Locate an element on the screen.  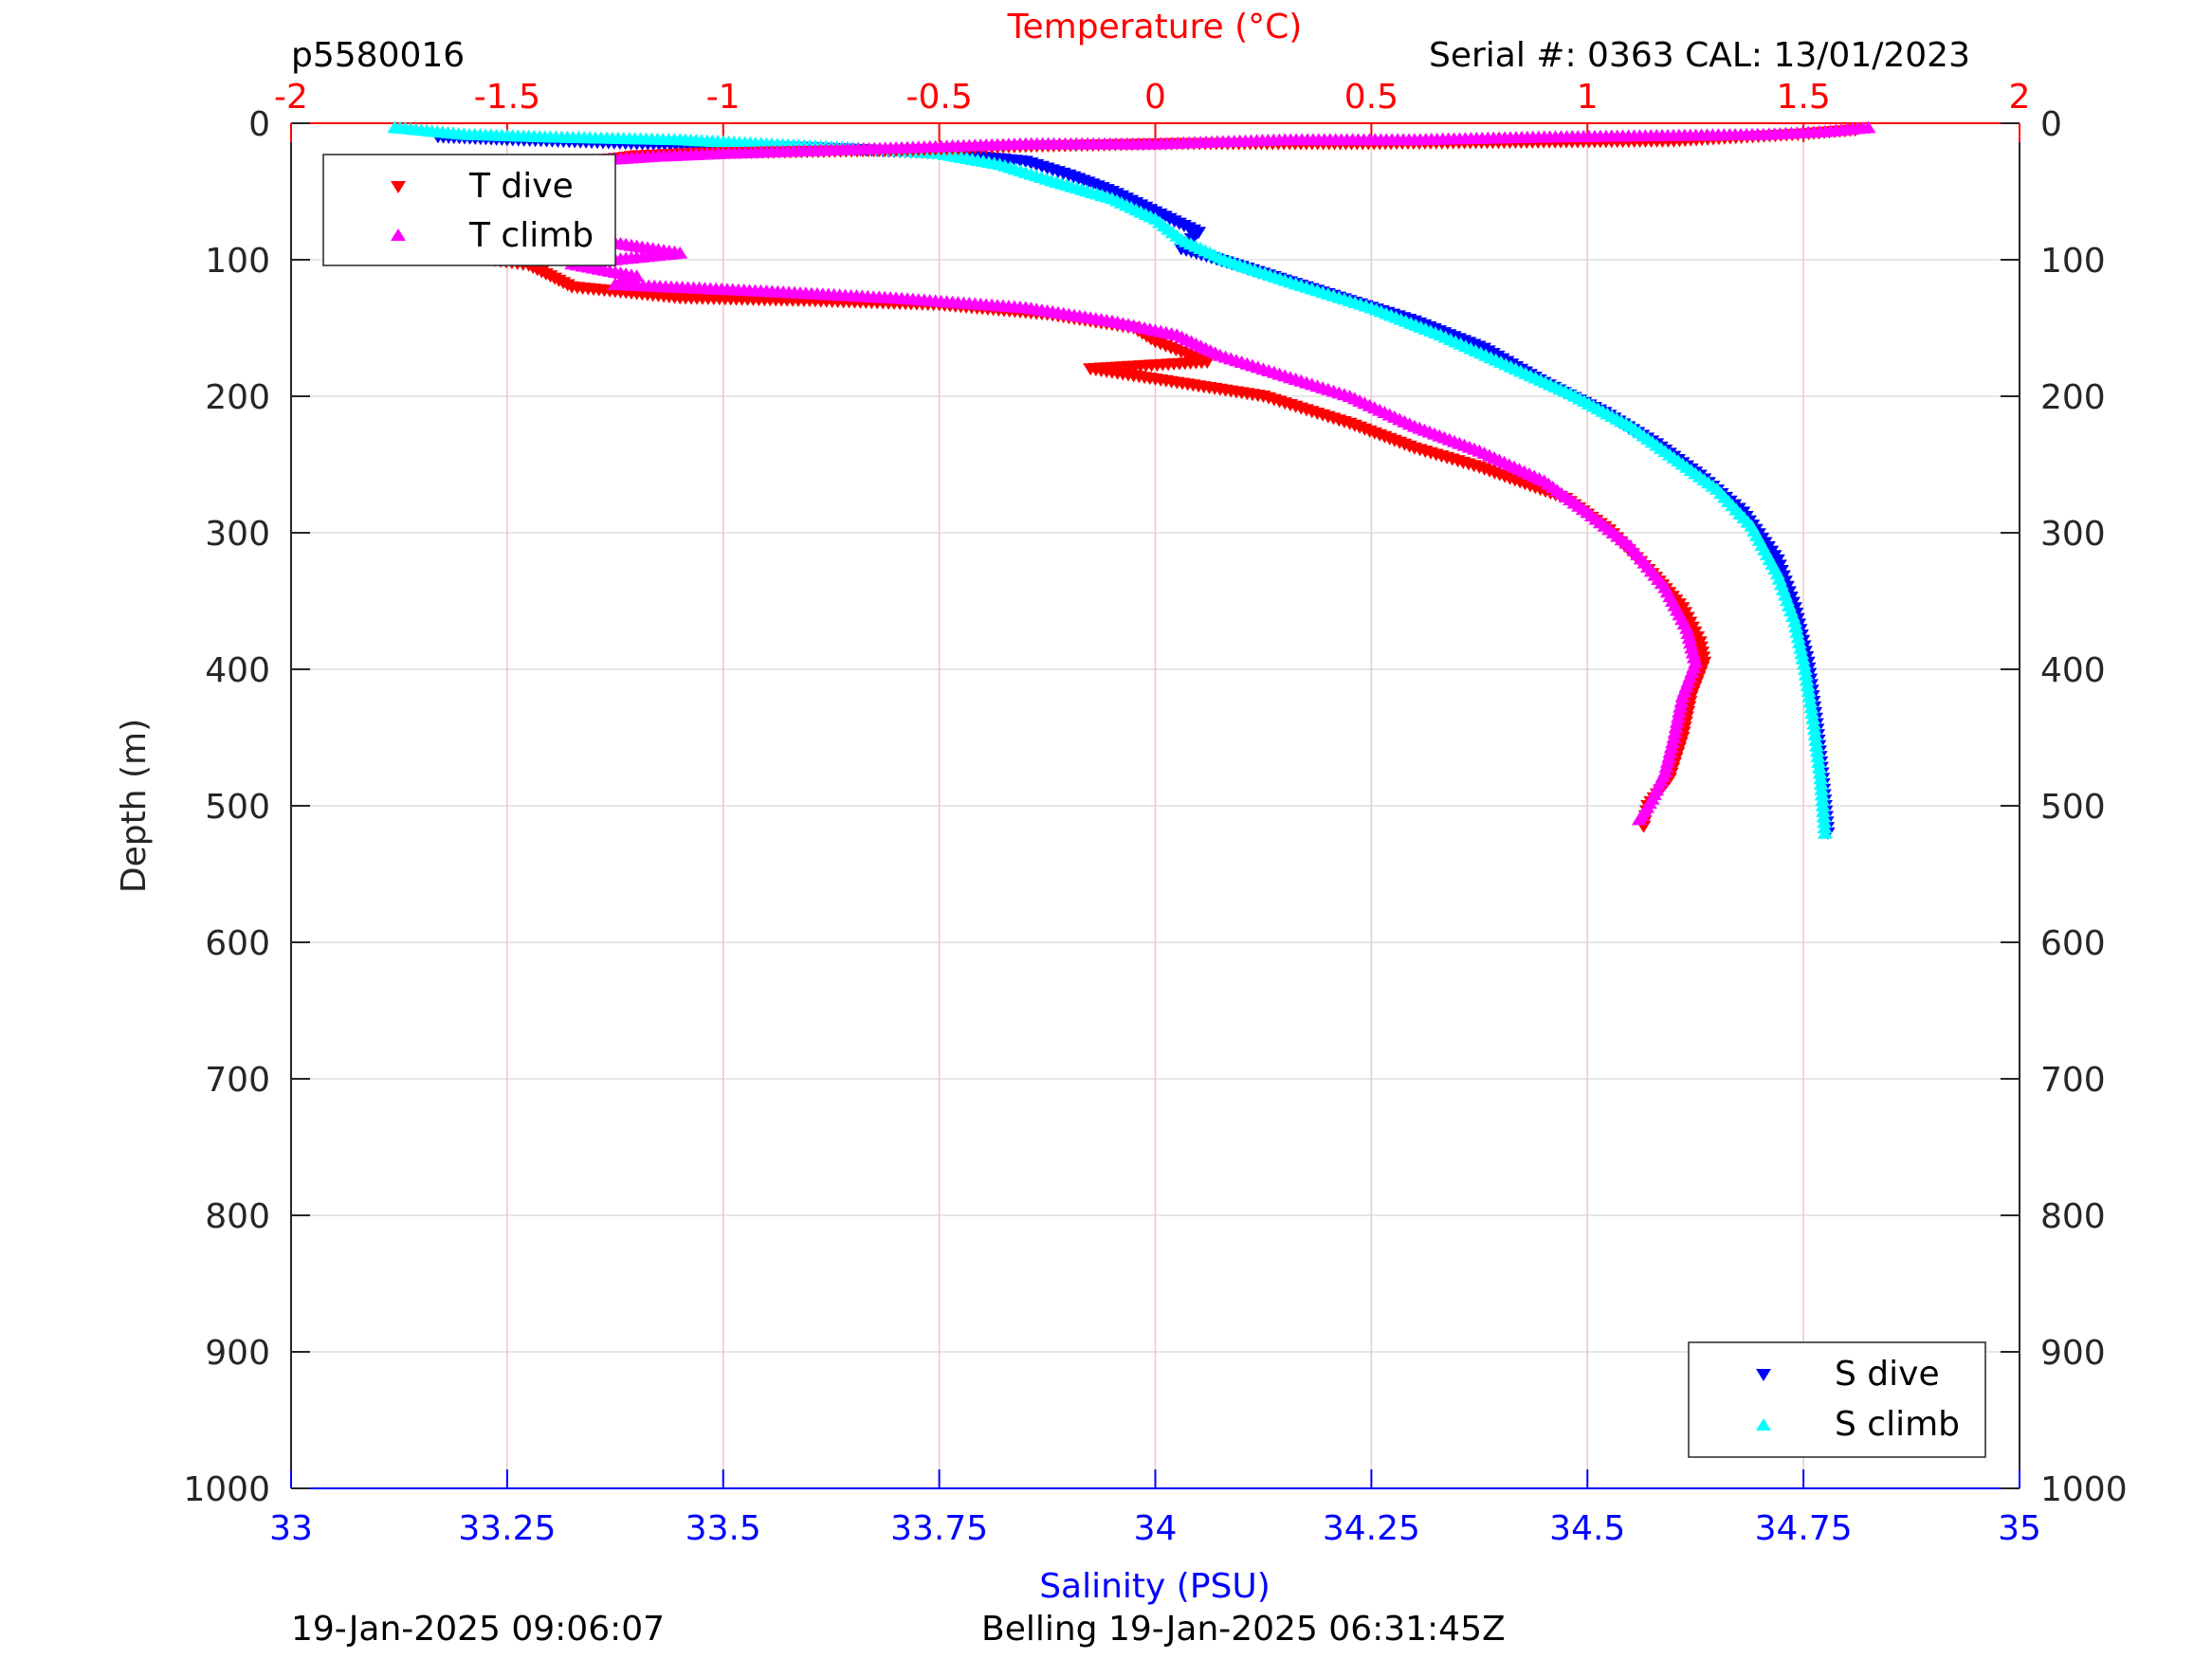
tick-label-depth-left: 700 is located at coordinates (237, 1080).